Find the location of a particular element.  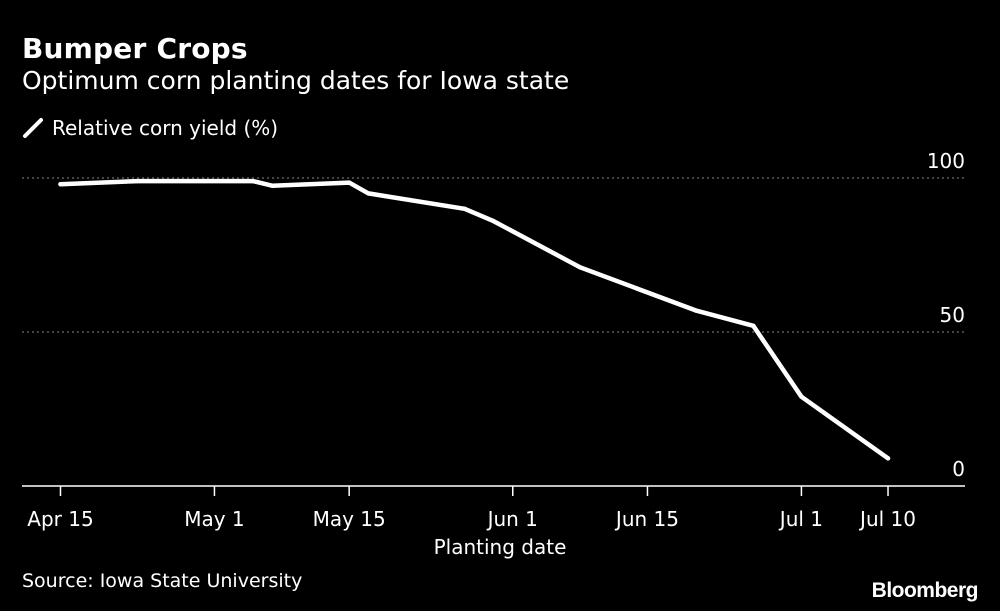

x-axis-ticks: Apr 15 May 1 May 15 Jun 1 Jun 15 Jul 1 Jul 10 is located at coordinates (471, 508).